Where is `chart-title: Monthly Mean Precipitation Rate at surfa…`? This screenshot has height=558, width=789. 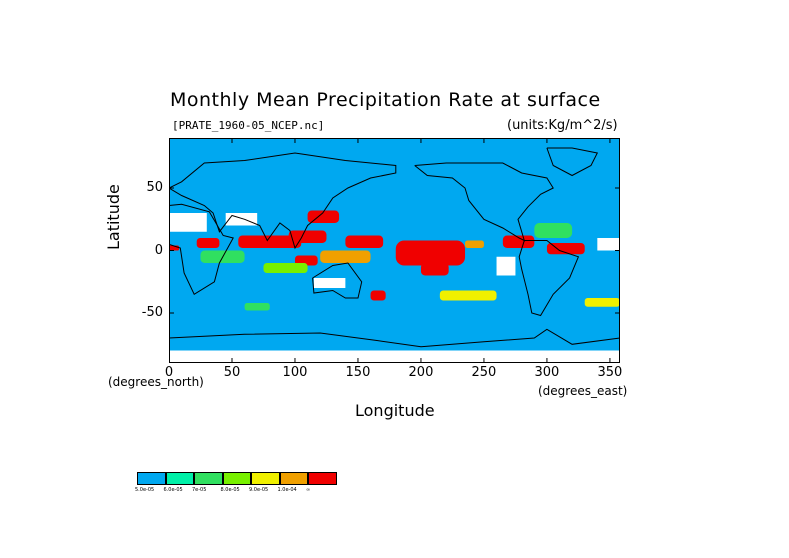 chart-title: Monthly Mean Precipitation Rate at surfa… is located at coordinates (385, 100).